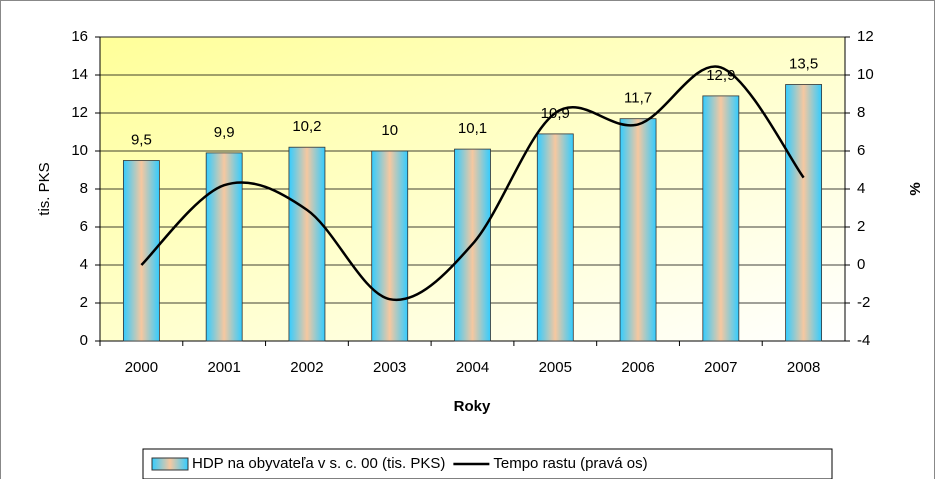  Describe the element at coordinates (861, 150) in the screenshot. I see `y2-tick-label: 6` at that location.